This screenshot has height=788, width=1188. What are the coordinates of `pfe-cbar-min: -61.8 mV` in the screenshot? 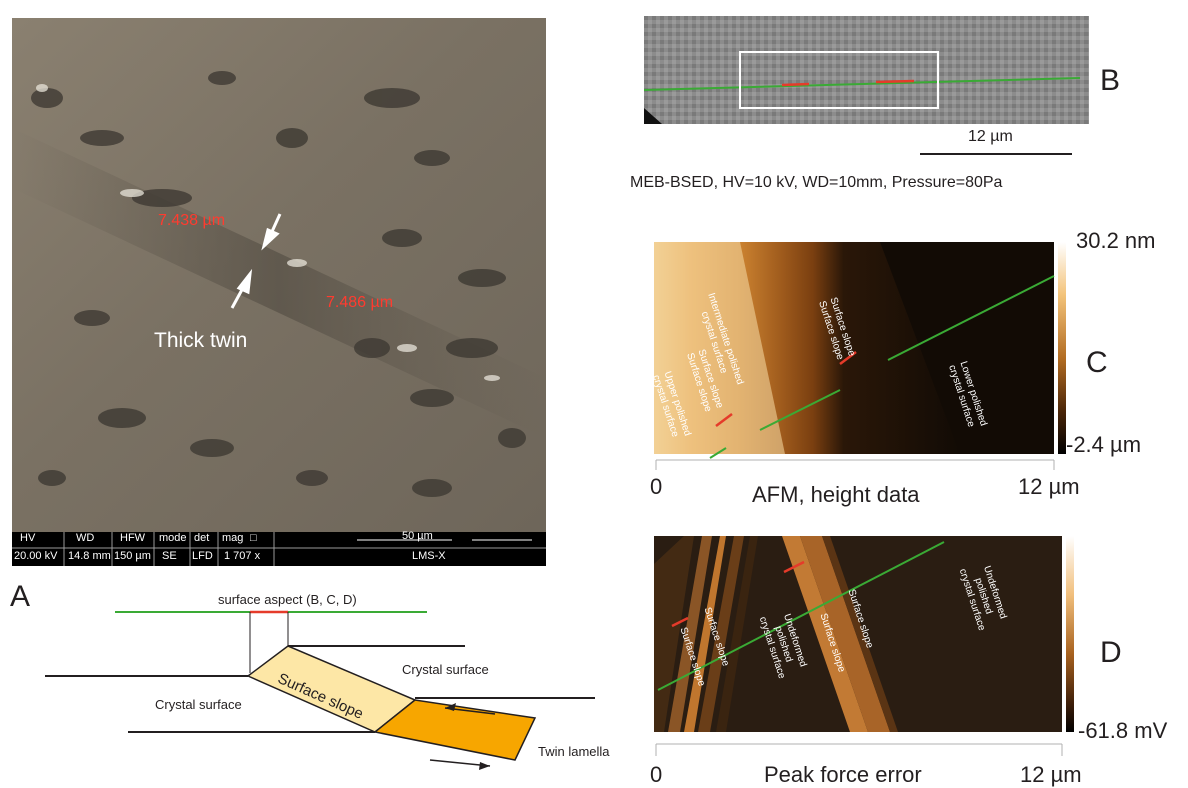 It's located at (1123, 730).